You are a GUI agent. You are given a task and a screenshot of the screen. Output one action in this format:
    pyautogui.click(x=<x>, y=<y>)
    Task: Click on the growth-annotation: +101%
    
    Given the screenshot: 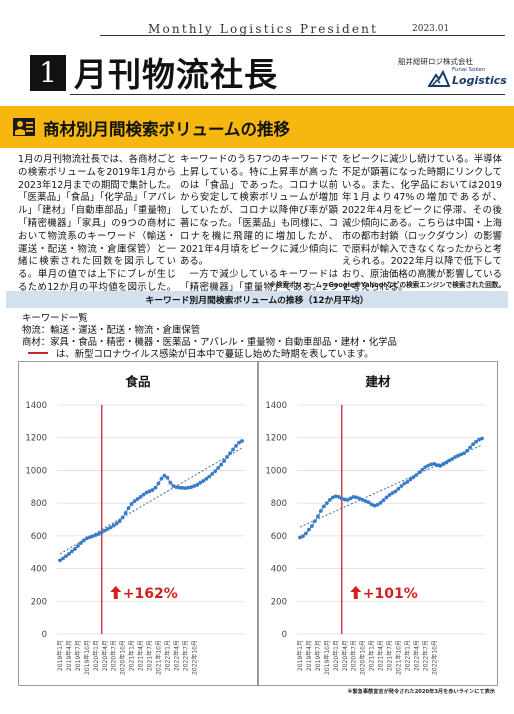 What is the action you would take?
    pyautogui.click(x=390, y=594)
    